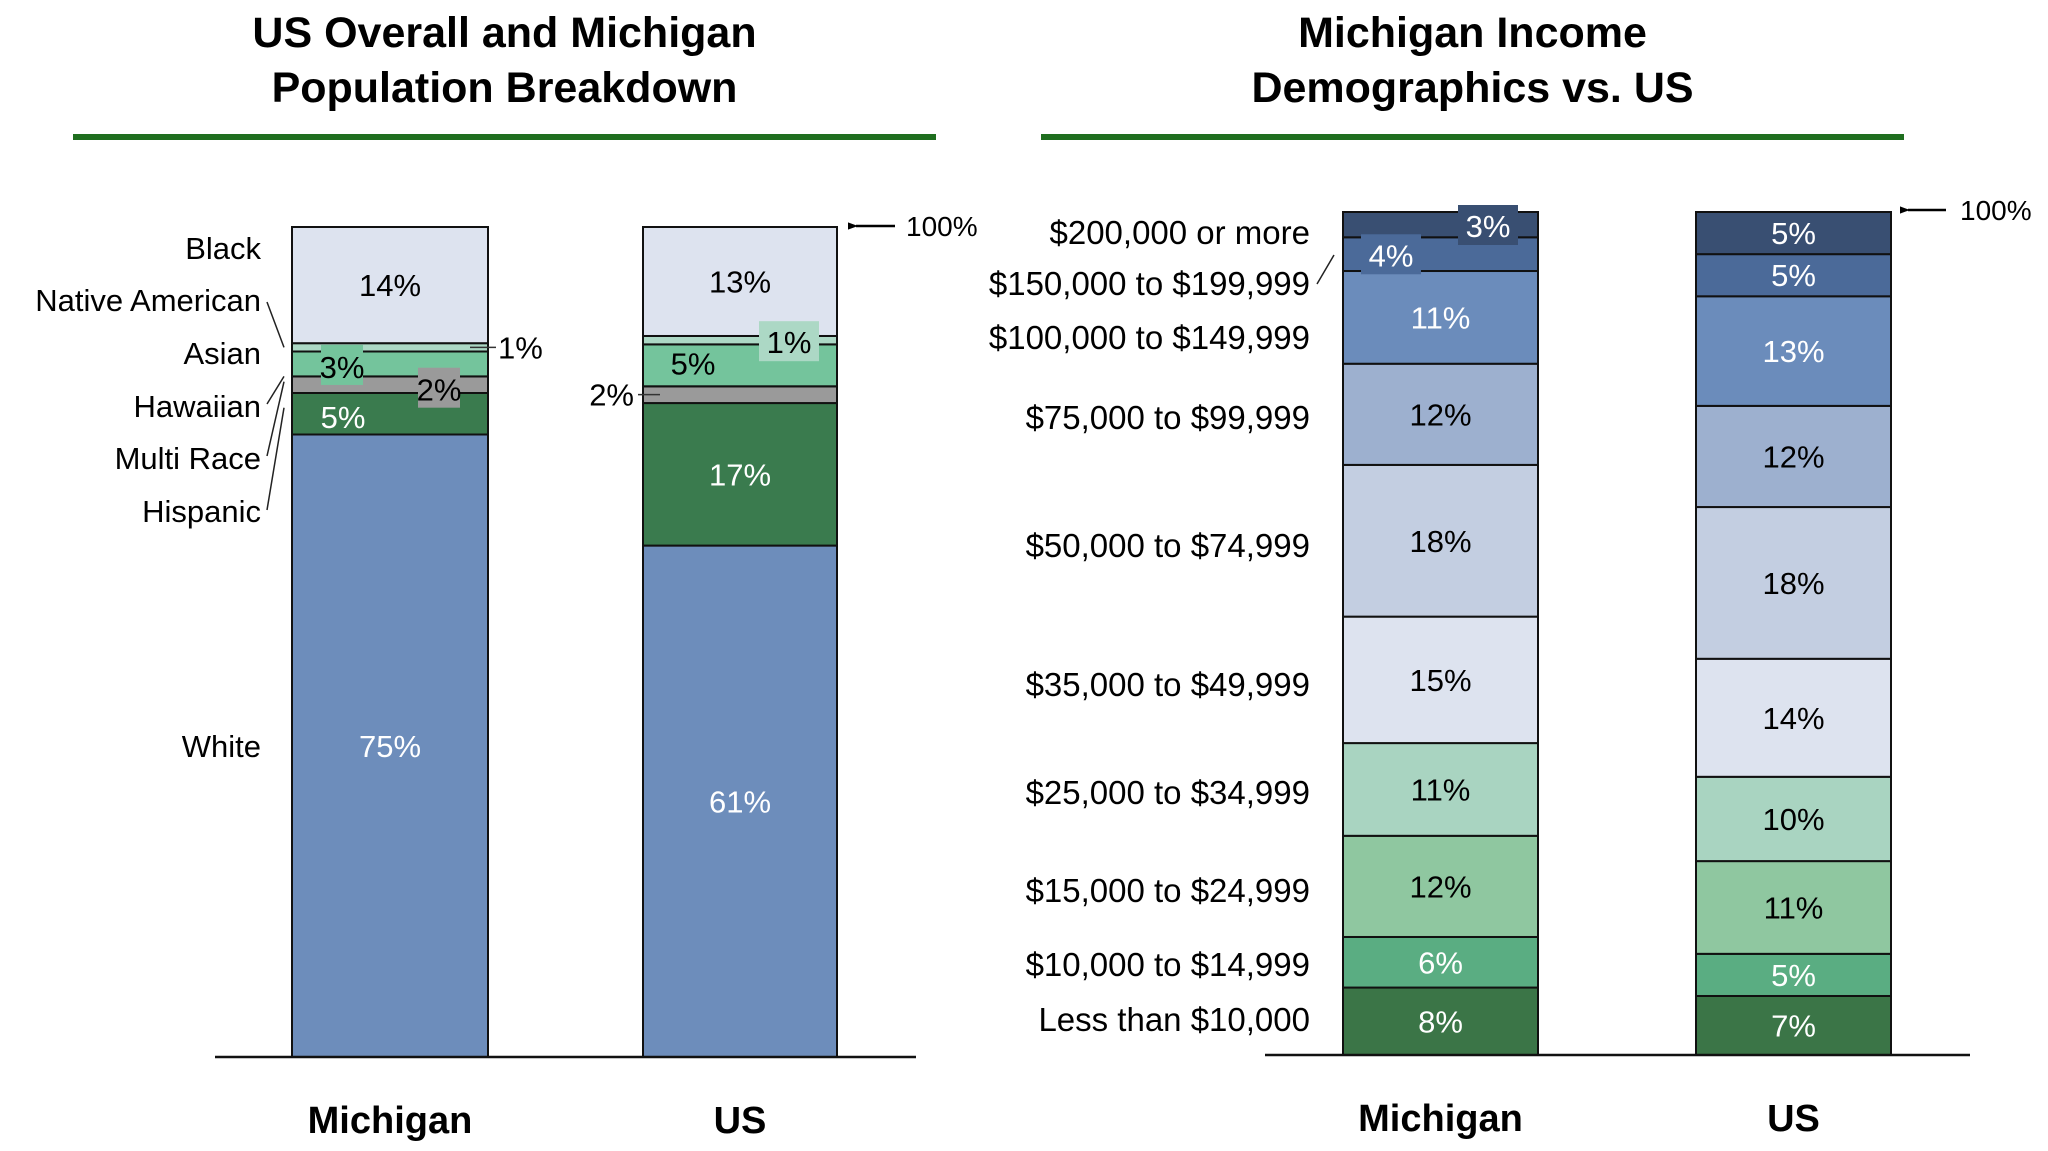 This screenshot has height=1151, width=2048. I want to click on bar-segment-us-white, so click(740, 801).